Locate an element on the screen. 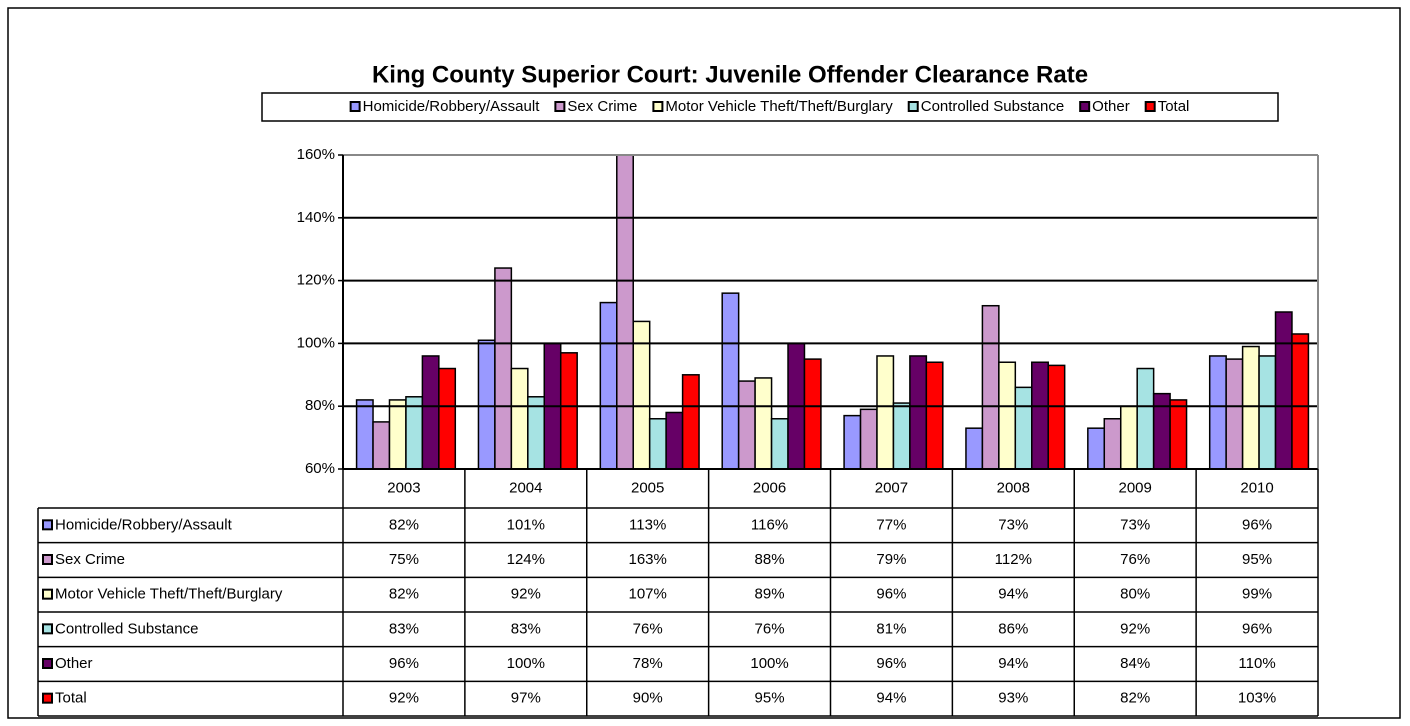  legend-label: Other is located at coordinates (1111, 106).